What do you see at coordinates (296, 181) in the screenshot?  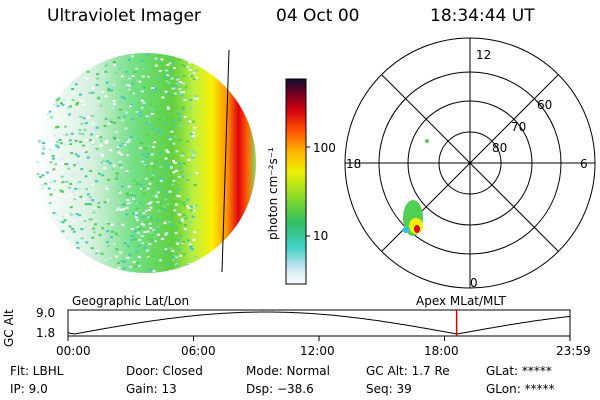 I see `color-bar` at bounding box center [296, 181].